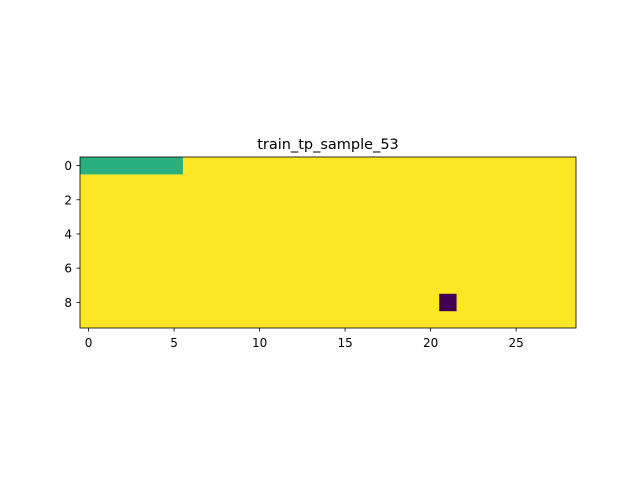  What do you see at coordinates (68, 200) in the screenshot?
I see `y-tick-label: 2` at bounding box center [68, 200].